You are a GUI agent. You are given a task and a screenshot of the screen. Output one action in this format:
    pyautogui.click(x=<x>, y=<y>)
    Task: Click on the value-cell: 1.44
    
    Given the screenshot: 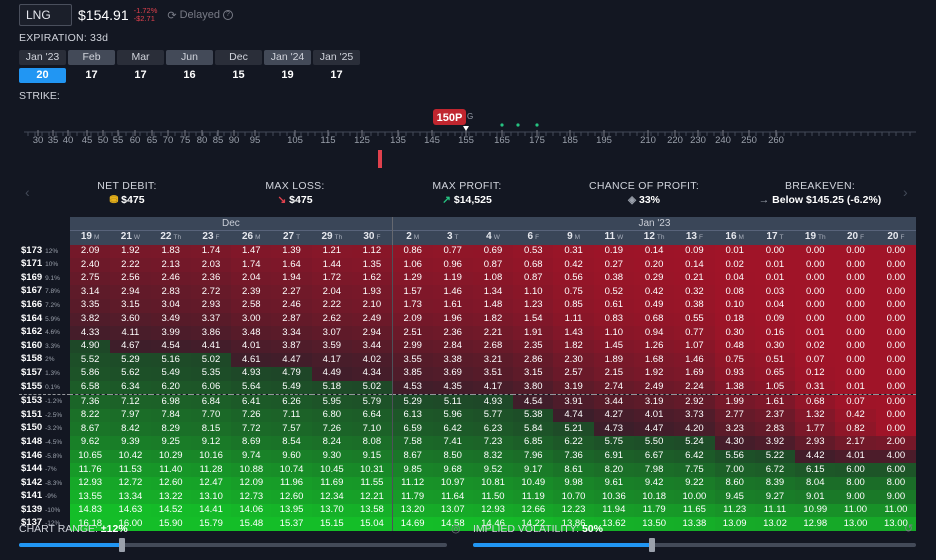 What is the action you would take?
    pyautogui.click(x=331, y=265)
    